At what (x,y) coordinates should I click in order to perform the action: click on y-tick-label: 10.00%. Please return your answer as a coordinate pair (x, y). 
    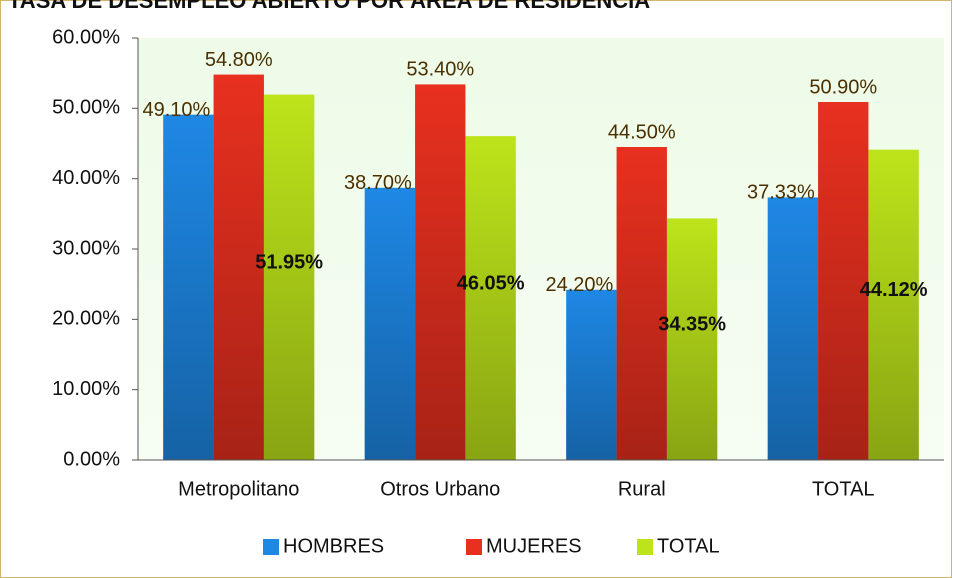
    Looking at the image, I should click on (86, 389).